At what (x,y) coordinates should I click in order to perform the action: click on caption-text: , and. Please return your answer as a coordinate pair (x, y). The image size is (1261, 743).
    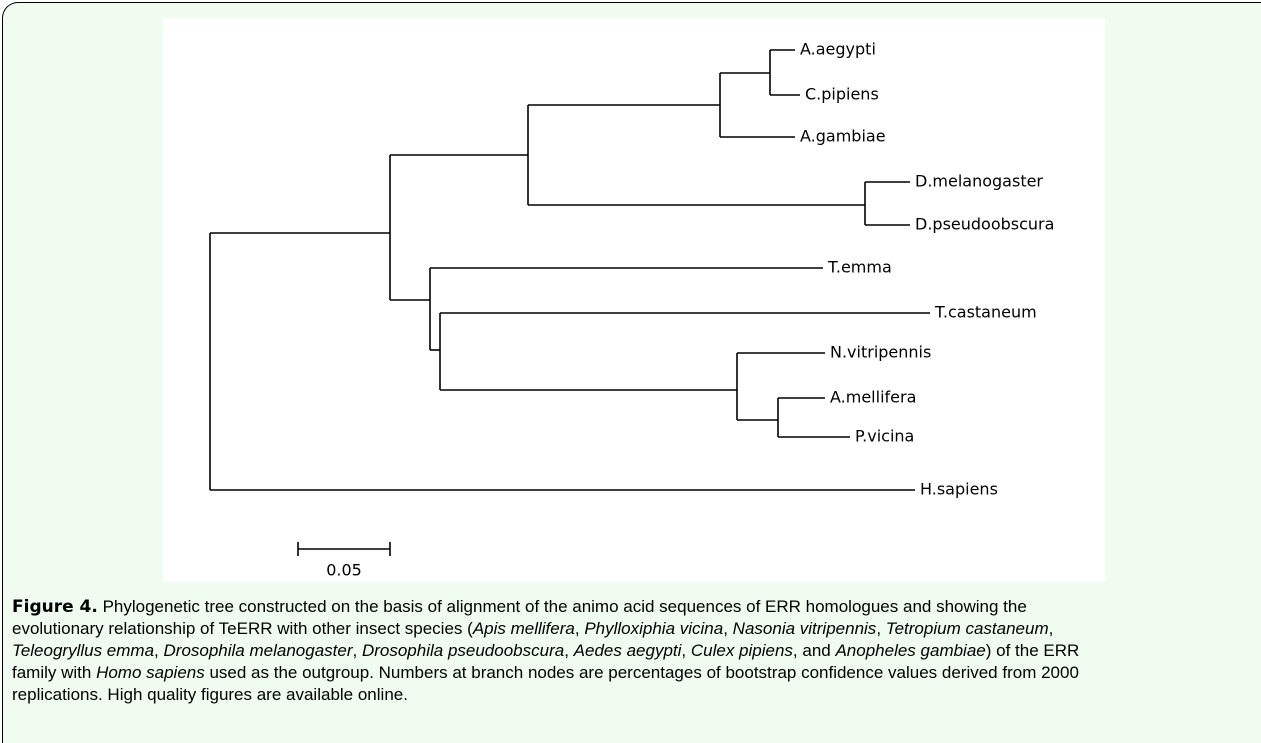
    Looking at the image, I should click on (814, 650).